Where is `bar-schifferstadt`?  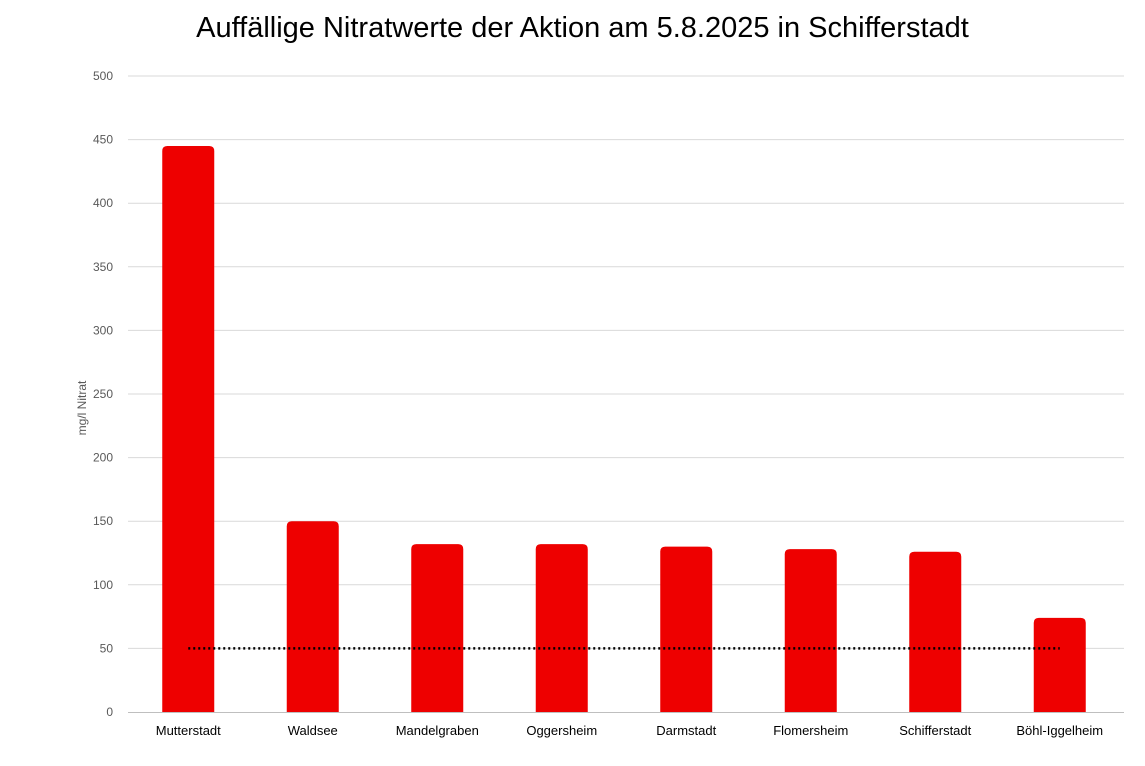 bar-schifferstadt is located at coordinates (935, 631).